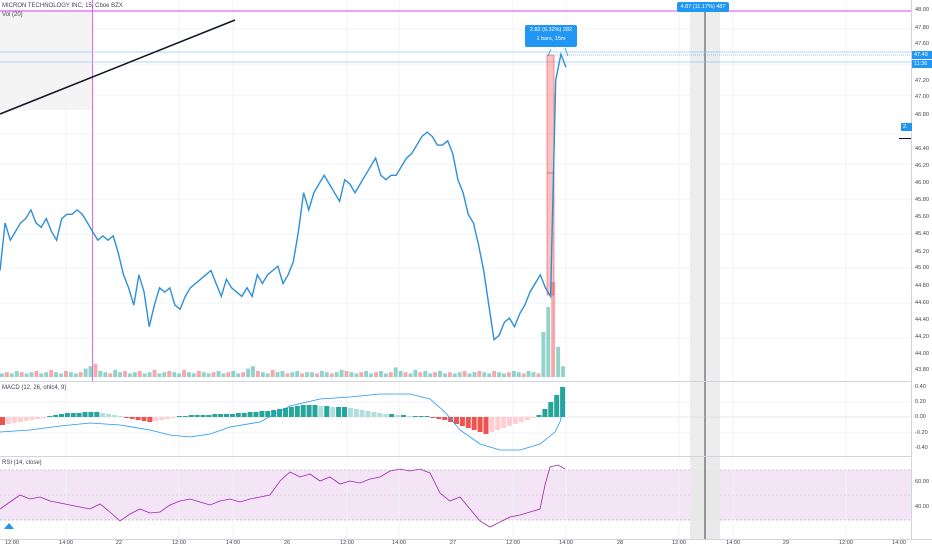 This screenshot has height=550, width=932. I want to click on rsi-band, so click(455, 495).